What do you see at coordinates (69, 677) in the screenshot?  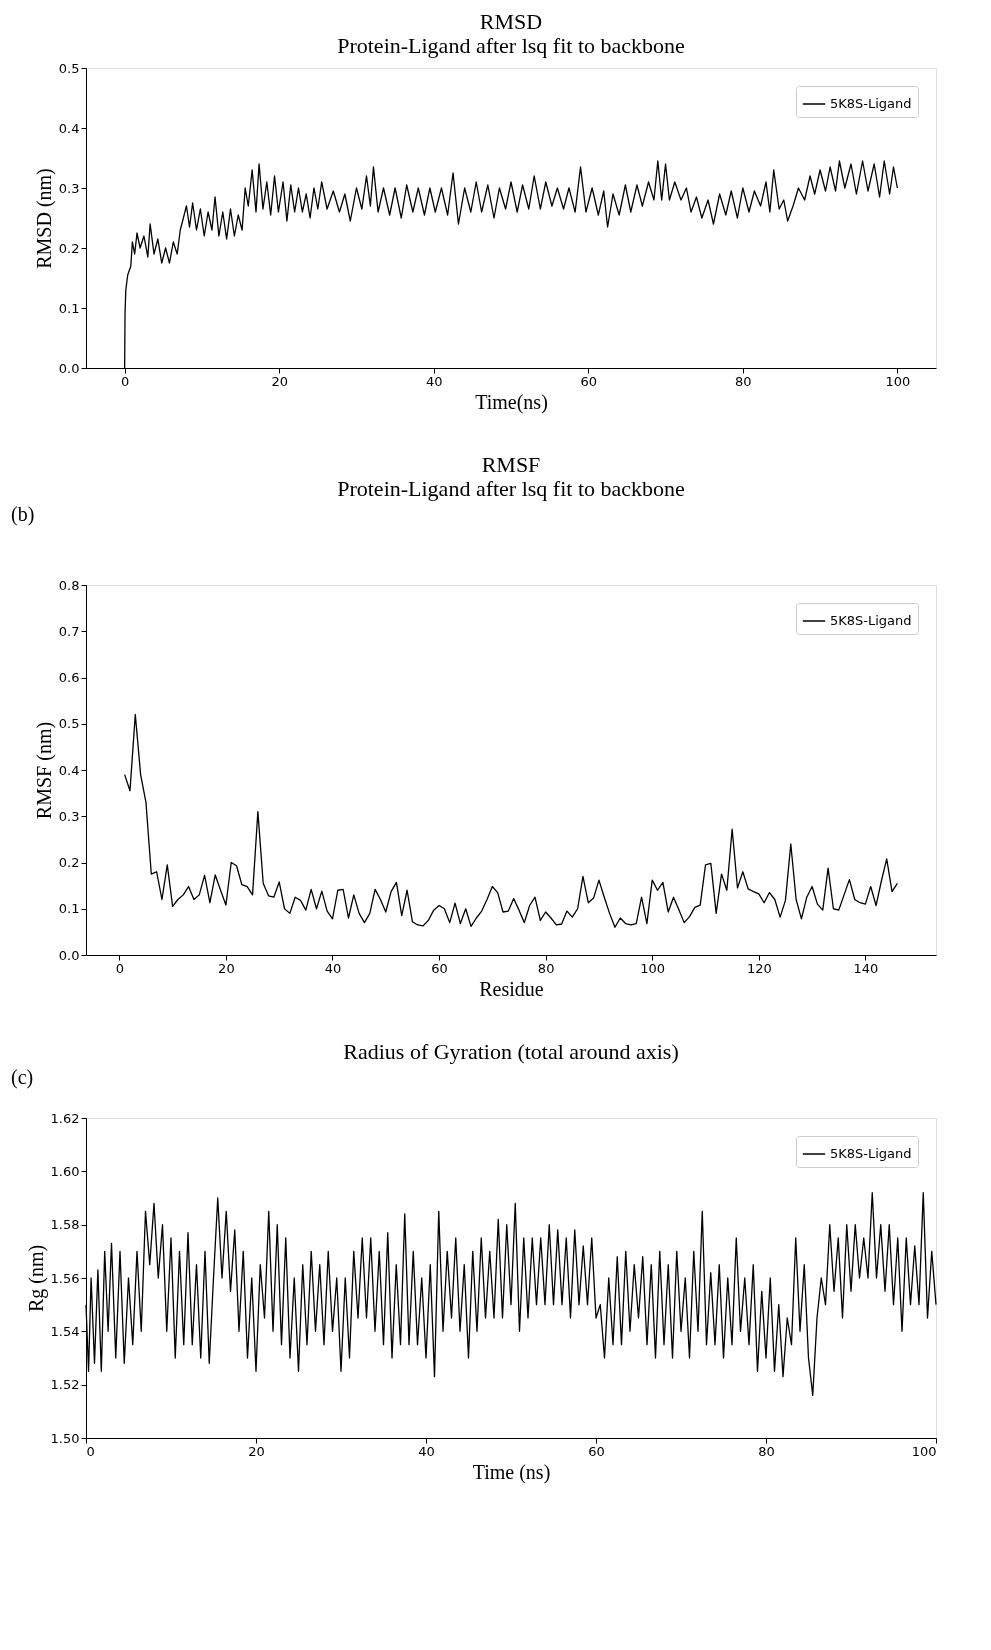 I see `y-tick-label: 0.6` at bounding box center [69, 677].